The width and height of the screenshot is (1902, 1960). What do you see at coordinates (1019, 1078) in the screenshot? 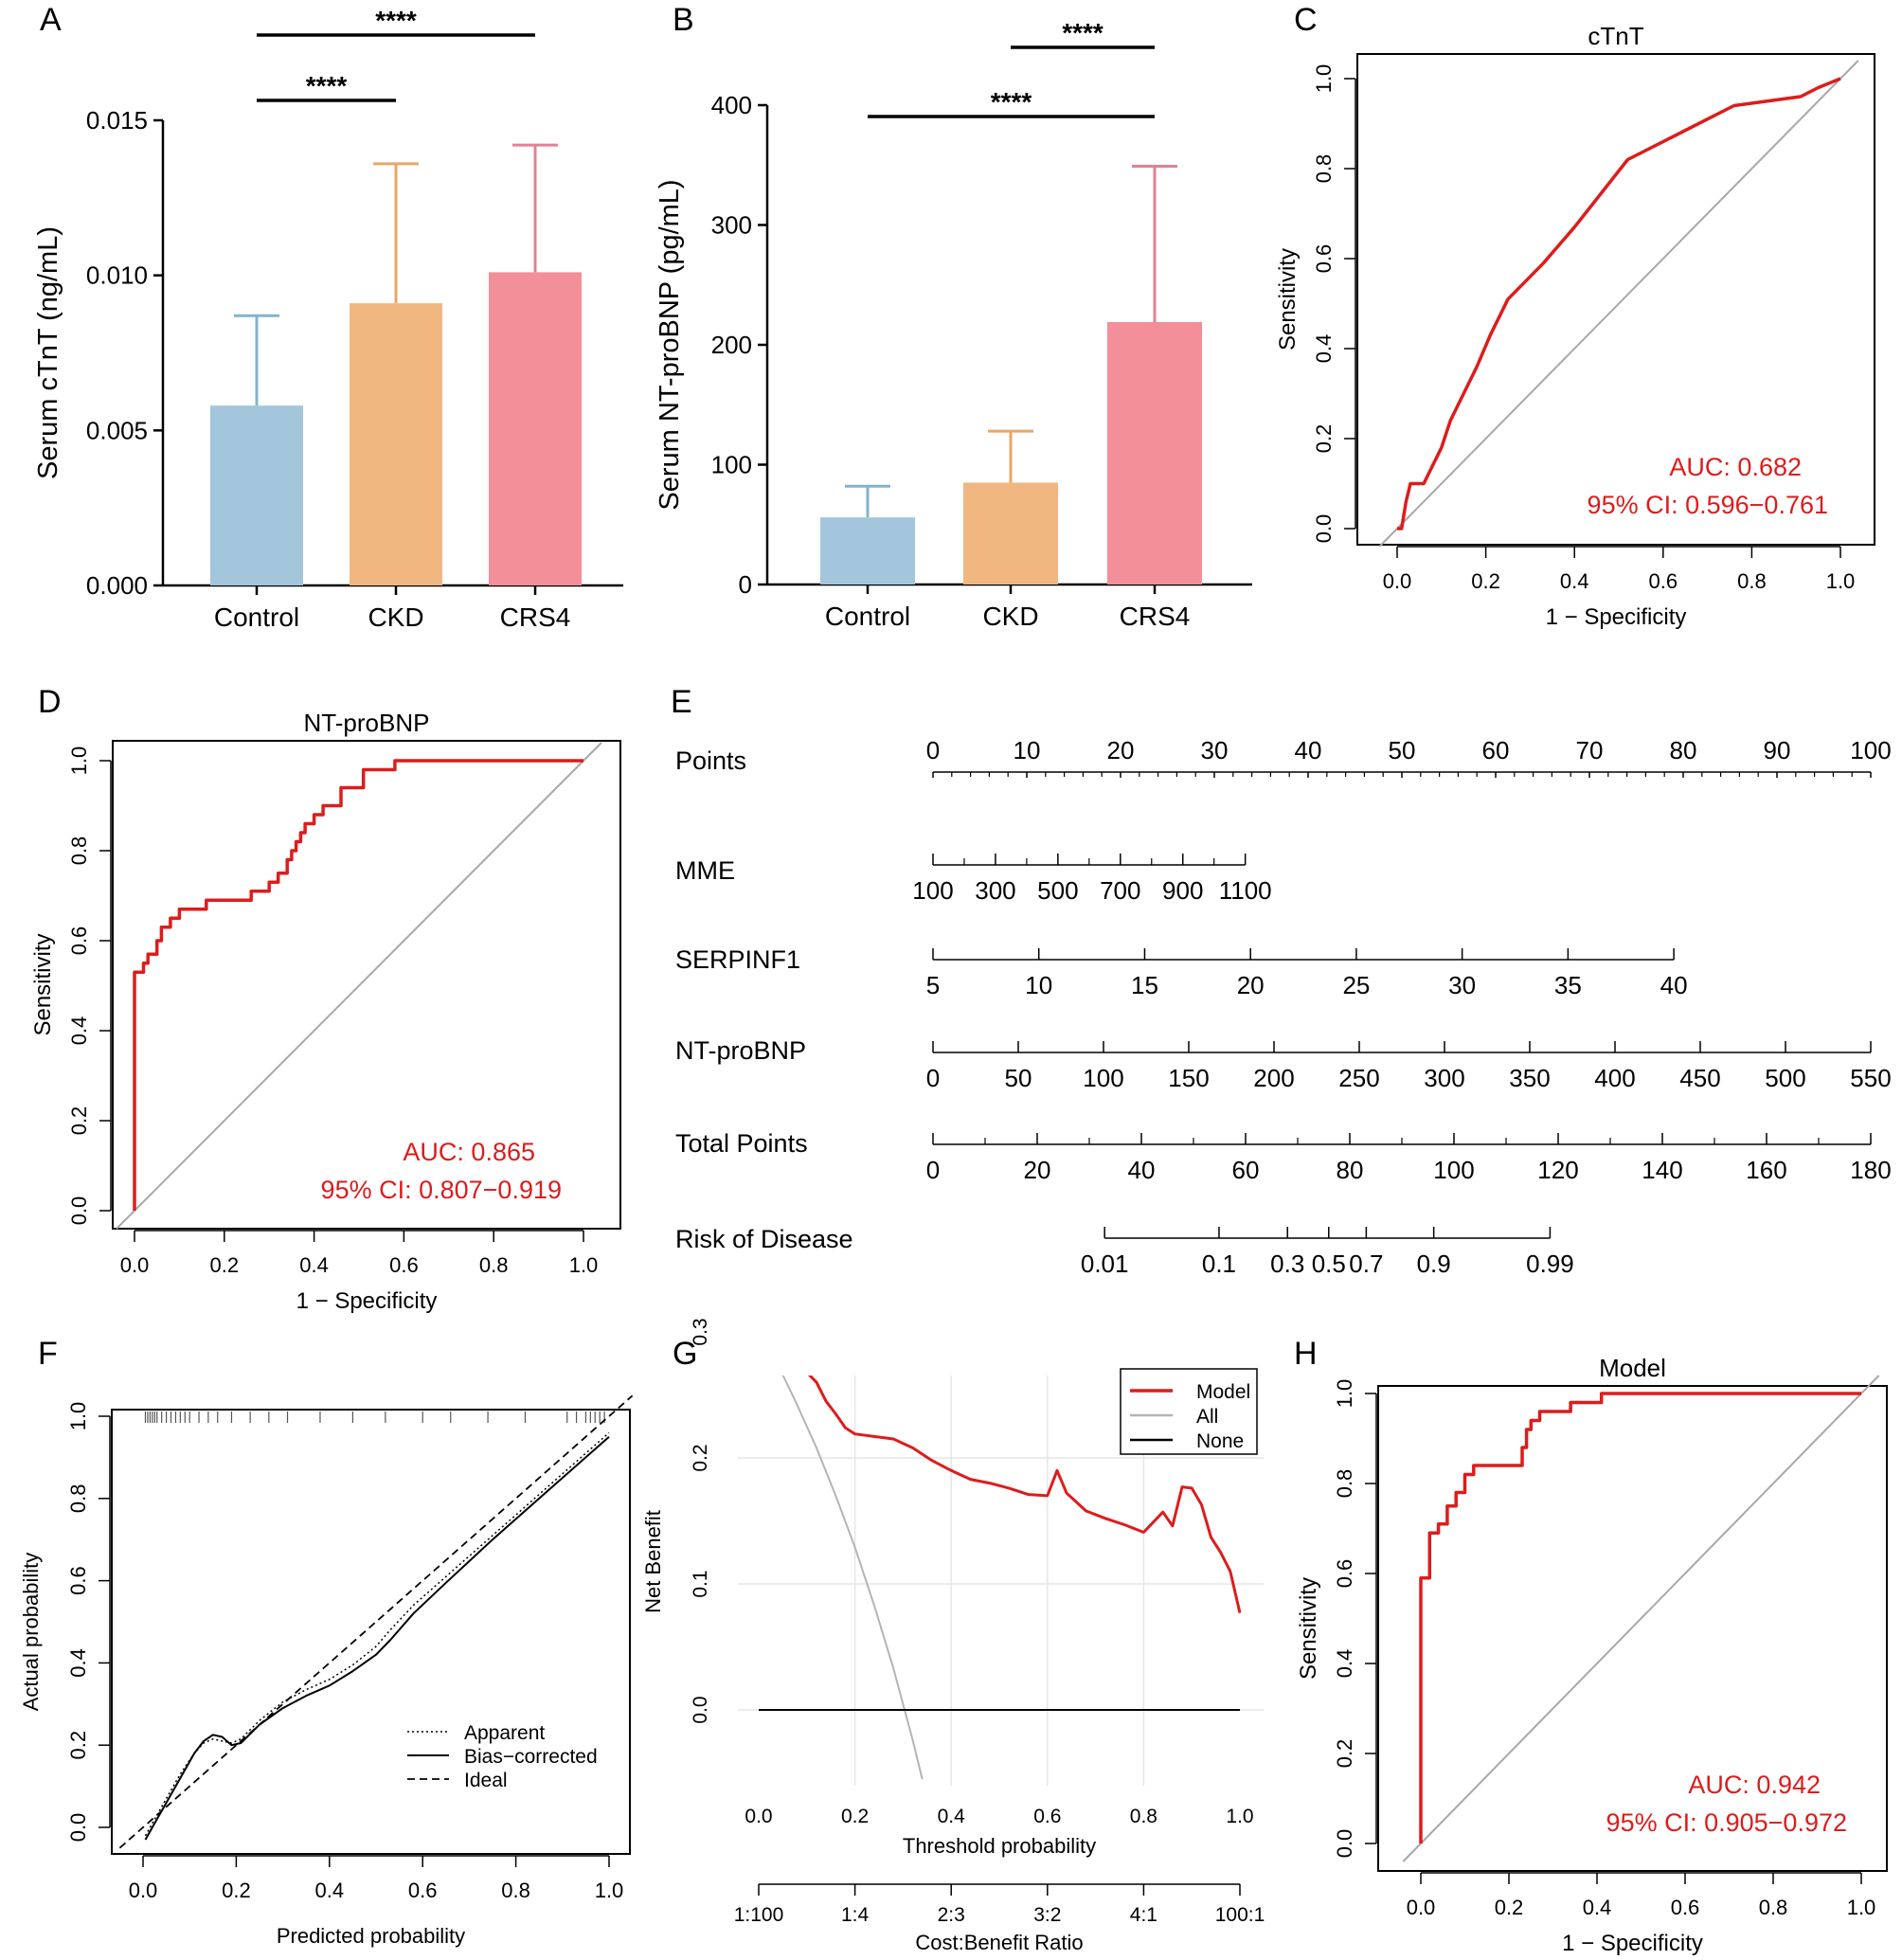
I see `nomogram-tick-label: 50` at bounding box center [1019, 1078].